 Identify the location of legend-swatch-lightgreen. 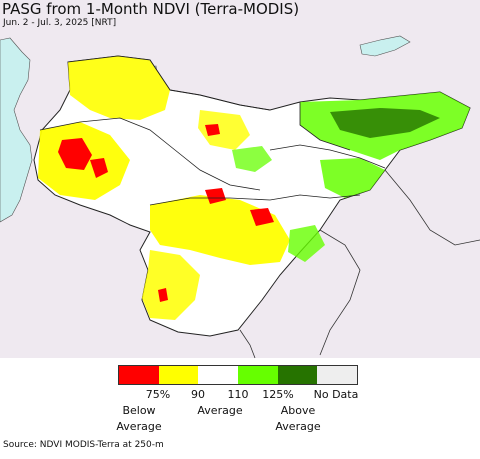
(258, 375).